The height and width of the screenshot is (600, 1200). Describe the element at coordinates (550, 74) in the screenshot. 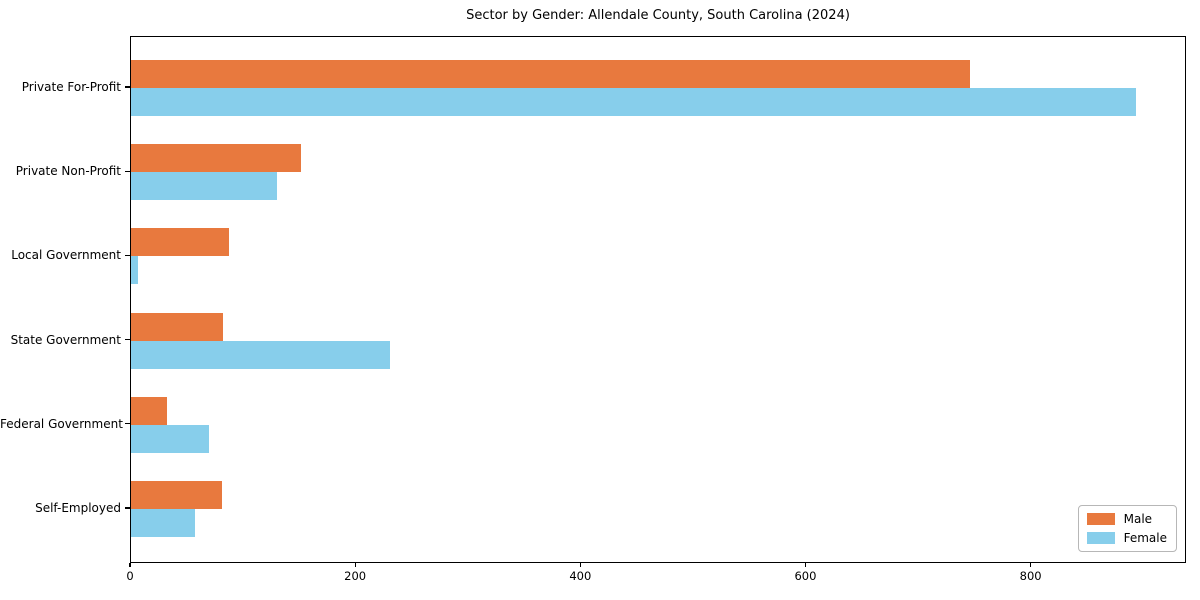

I see `bar-male-private-for-profit` at that location.